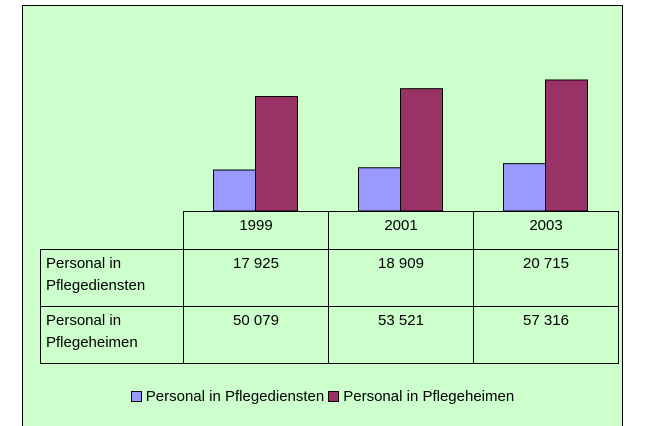 Image resolution: width=645 pixels, height=426 pixels. Describe the element at coordinates (546, 335) in the screenshot. I see `value-cell: 57 316` at that location.